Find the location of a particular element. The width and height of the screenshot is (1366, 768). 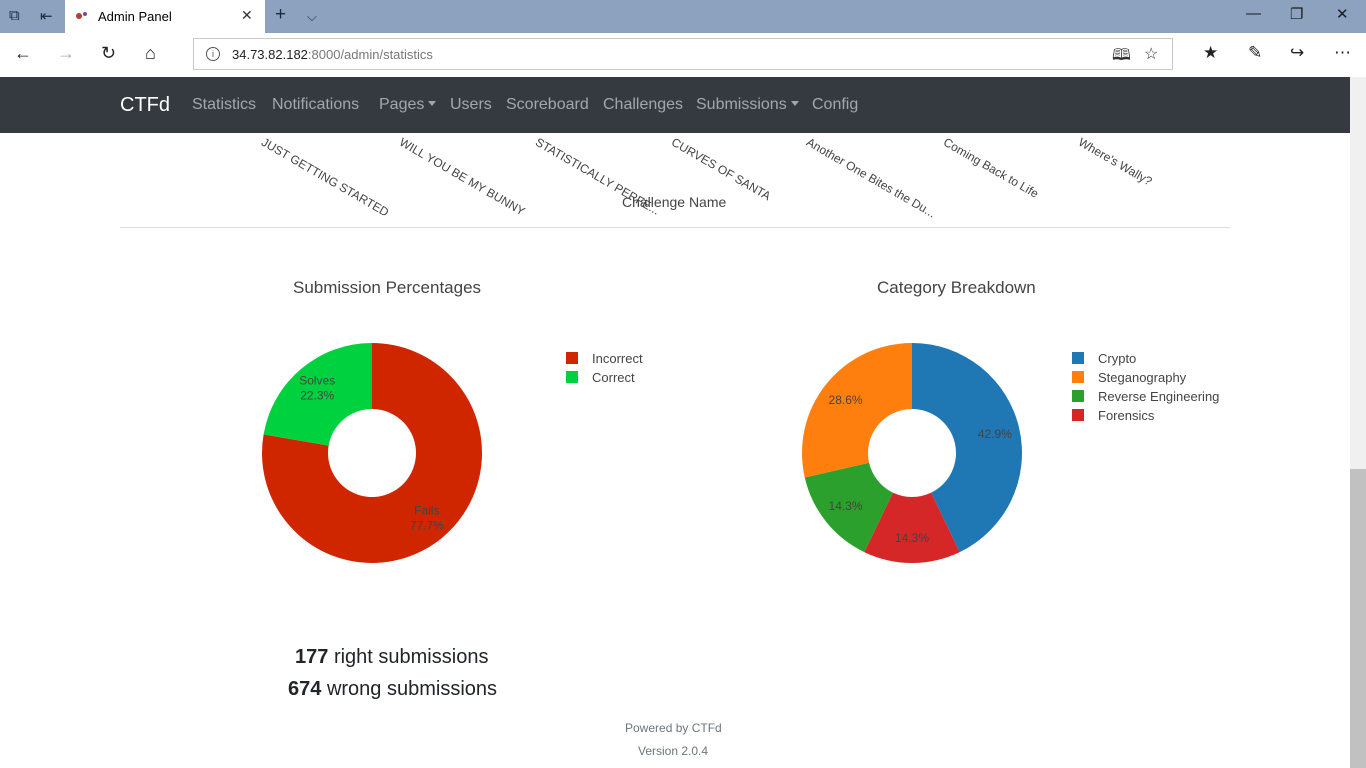

scrollbar-thumb is located at coordinates (1358, 618).